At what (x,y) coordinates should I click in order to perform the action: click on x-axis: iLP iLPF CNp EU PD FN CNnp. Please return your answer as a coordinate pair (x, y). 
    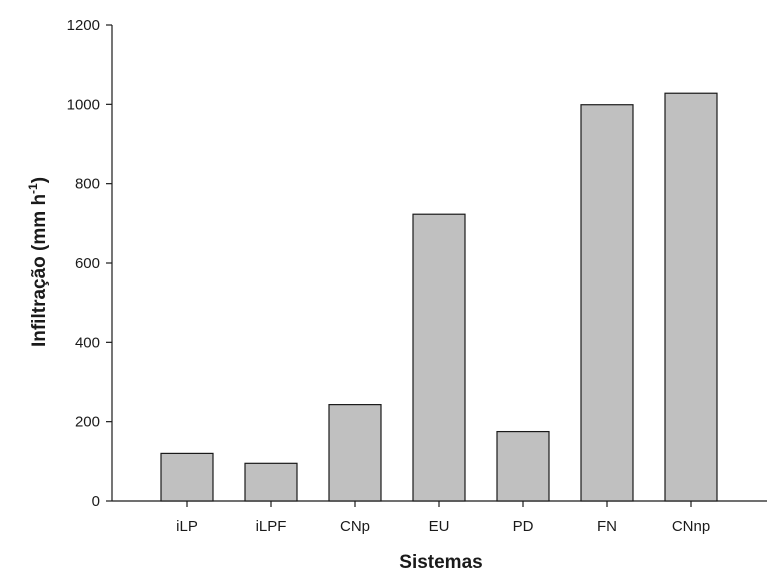
    Looking at the image, I should click on (439, 517).